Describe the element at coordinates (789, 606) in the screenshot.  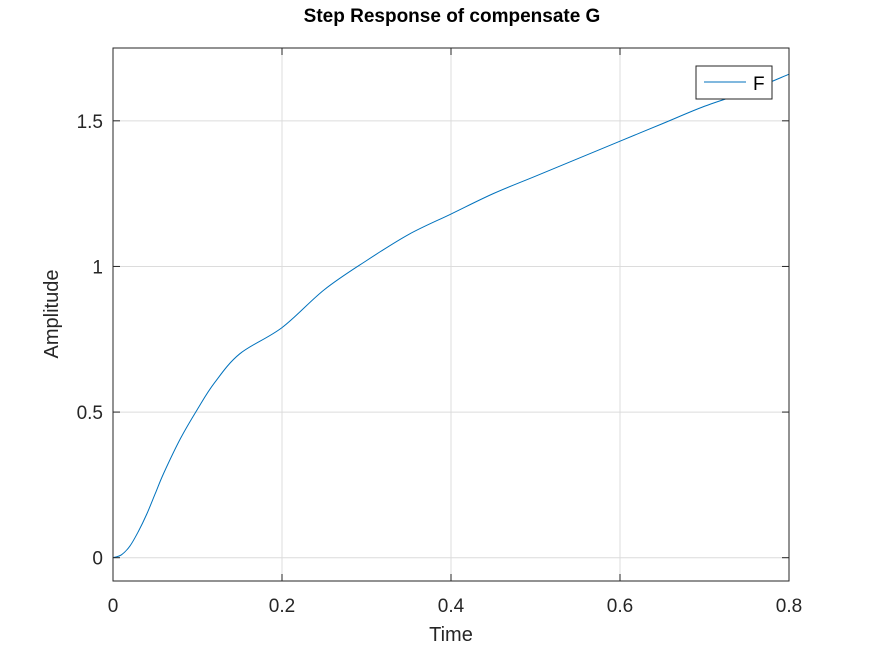
I see `x-tick-label: 0.8` at that location.